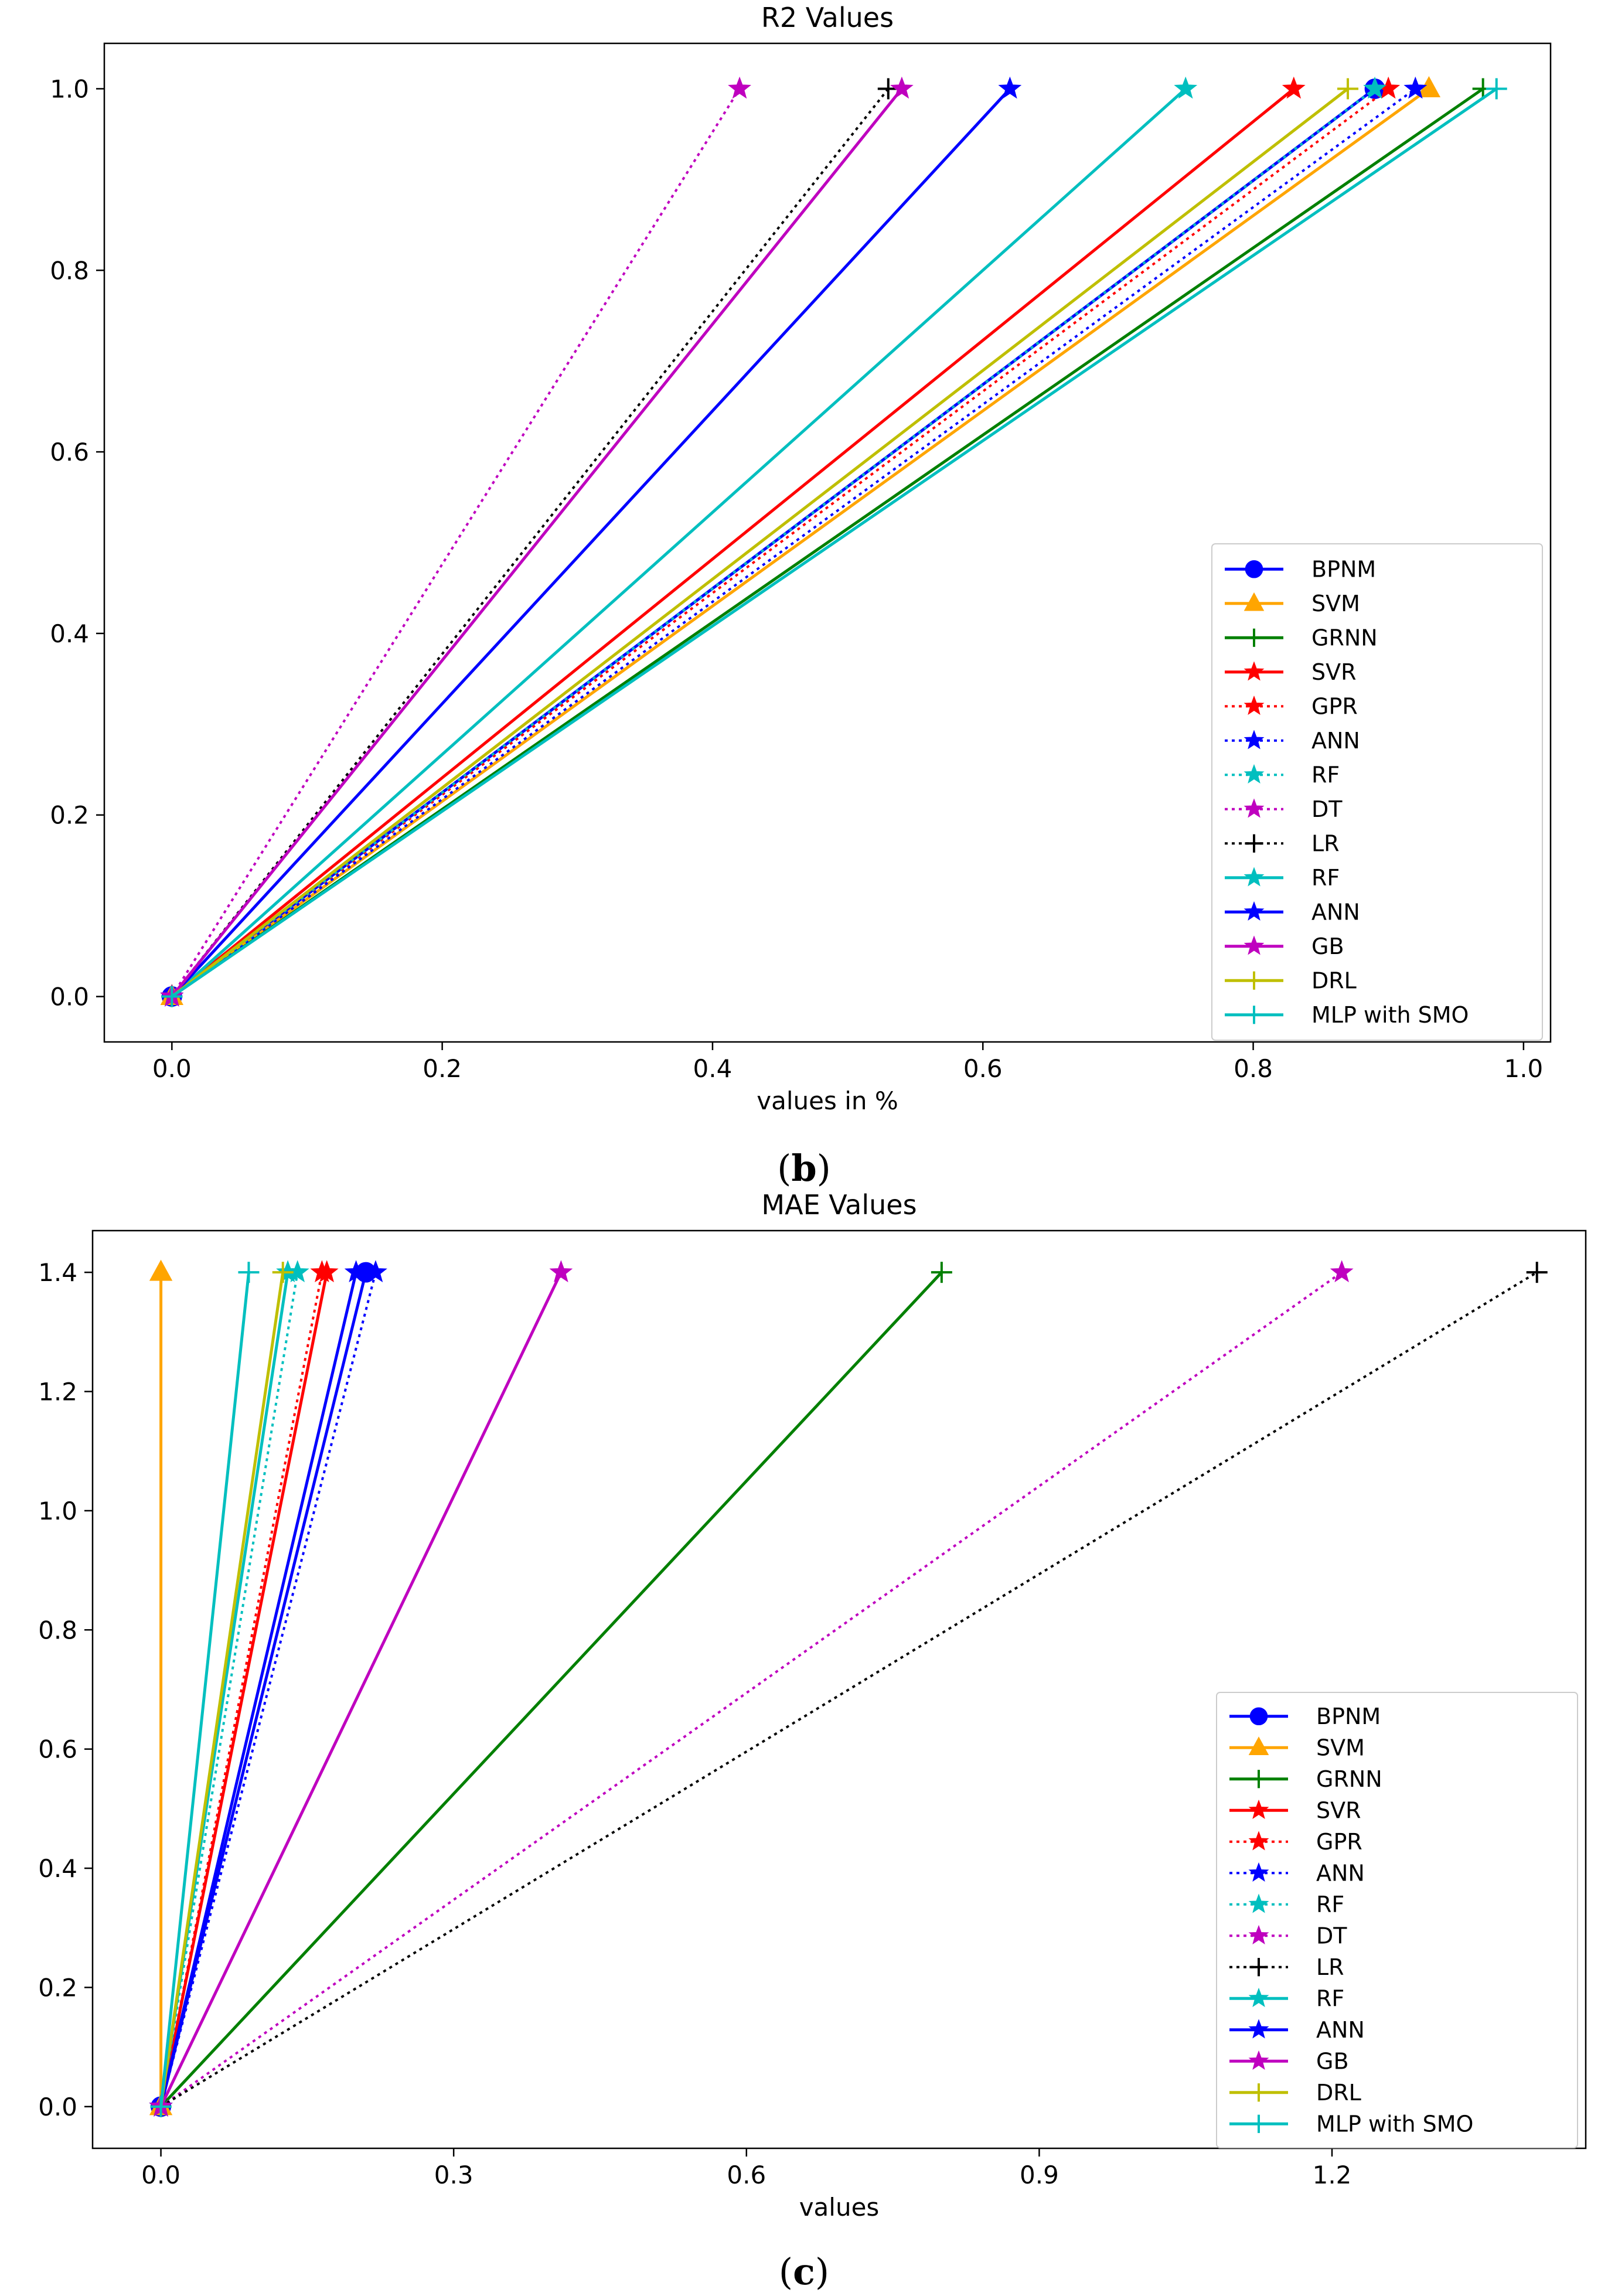 The width and height of the screenshot is (1608, 2296). What do you see at coordinates (1394, 2124) in the screenshot?
I see `legend-label: MLP with SMO` at bounding box center [1394, 2124].